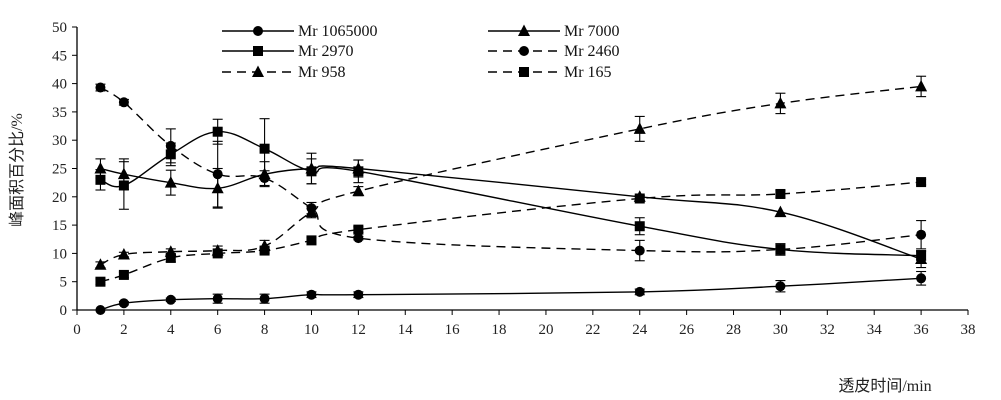  Describe the element at coordinates (17, 170) in the screenshot. I see `y-axis-title: 峰面积百分比/%` at that location.